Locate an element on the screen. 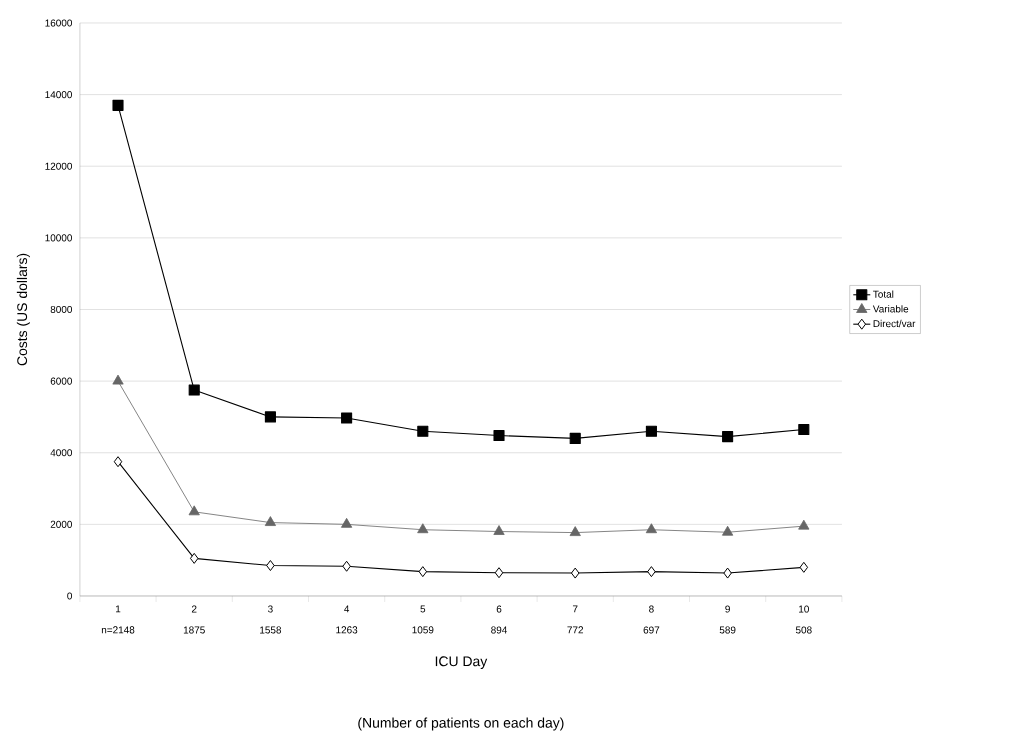  x-tick-label: 9 is located at coordinates (727, 609).